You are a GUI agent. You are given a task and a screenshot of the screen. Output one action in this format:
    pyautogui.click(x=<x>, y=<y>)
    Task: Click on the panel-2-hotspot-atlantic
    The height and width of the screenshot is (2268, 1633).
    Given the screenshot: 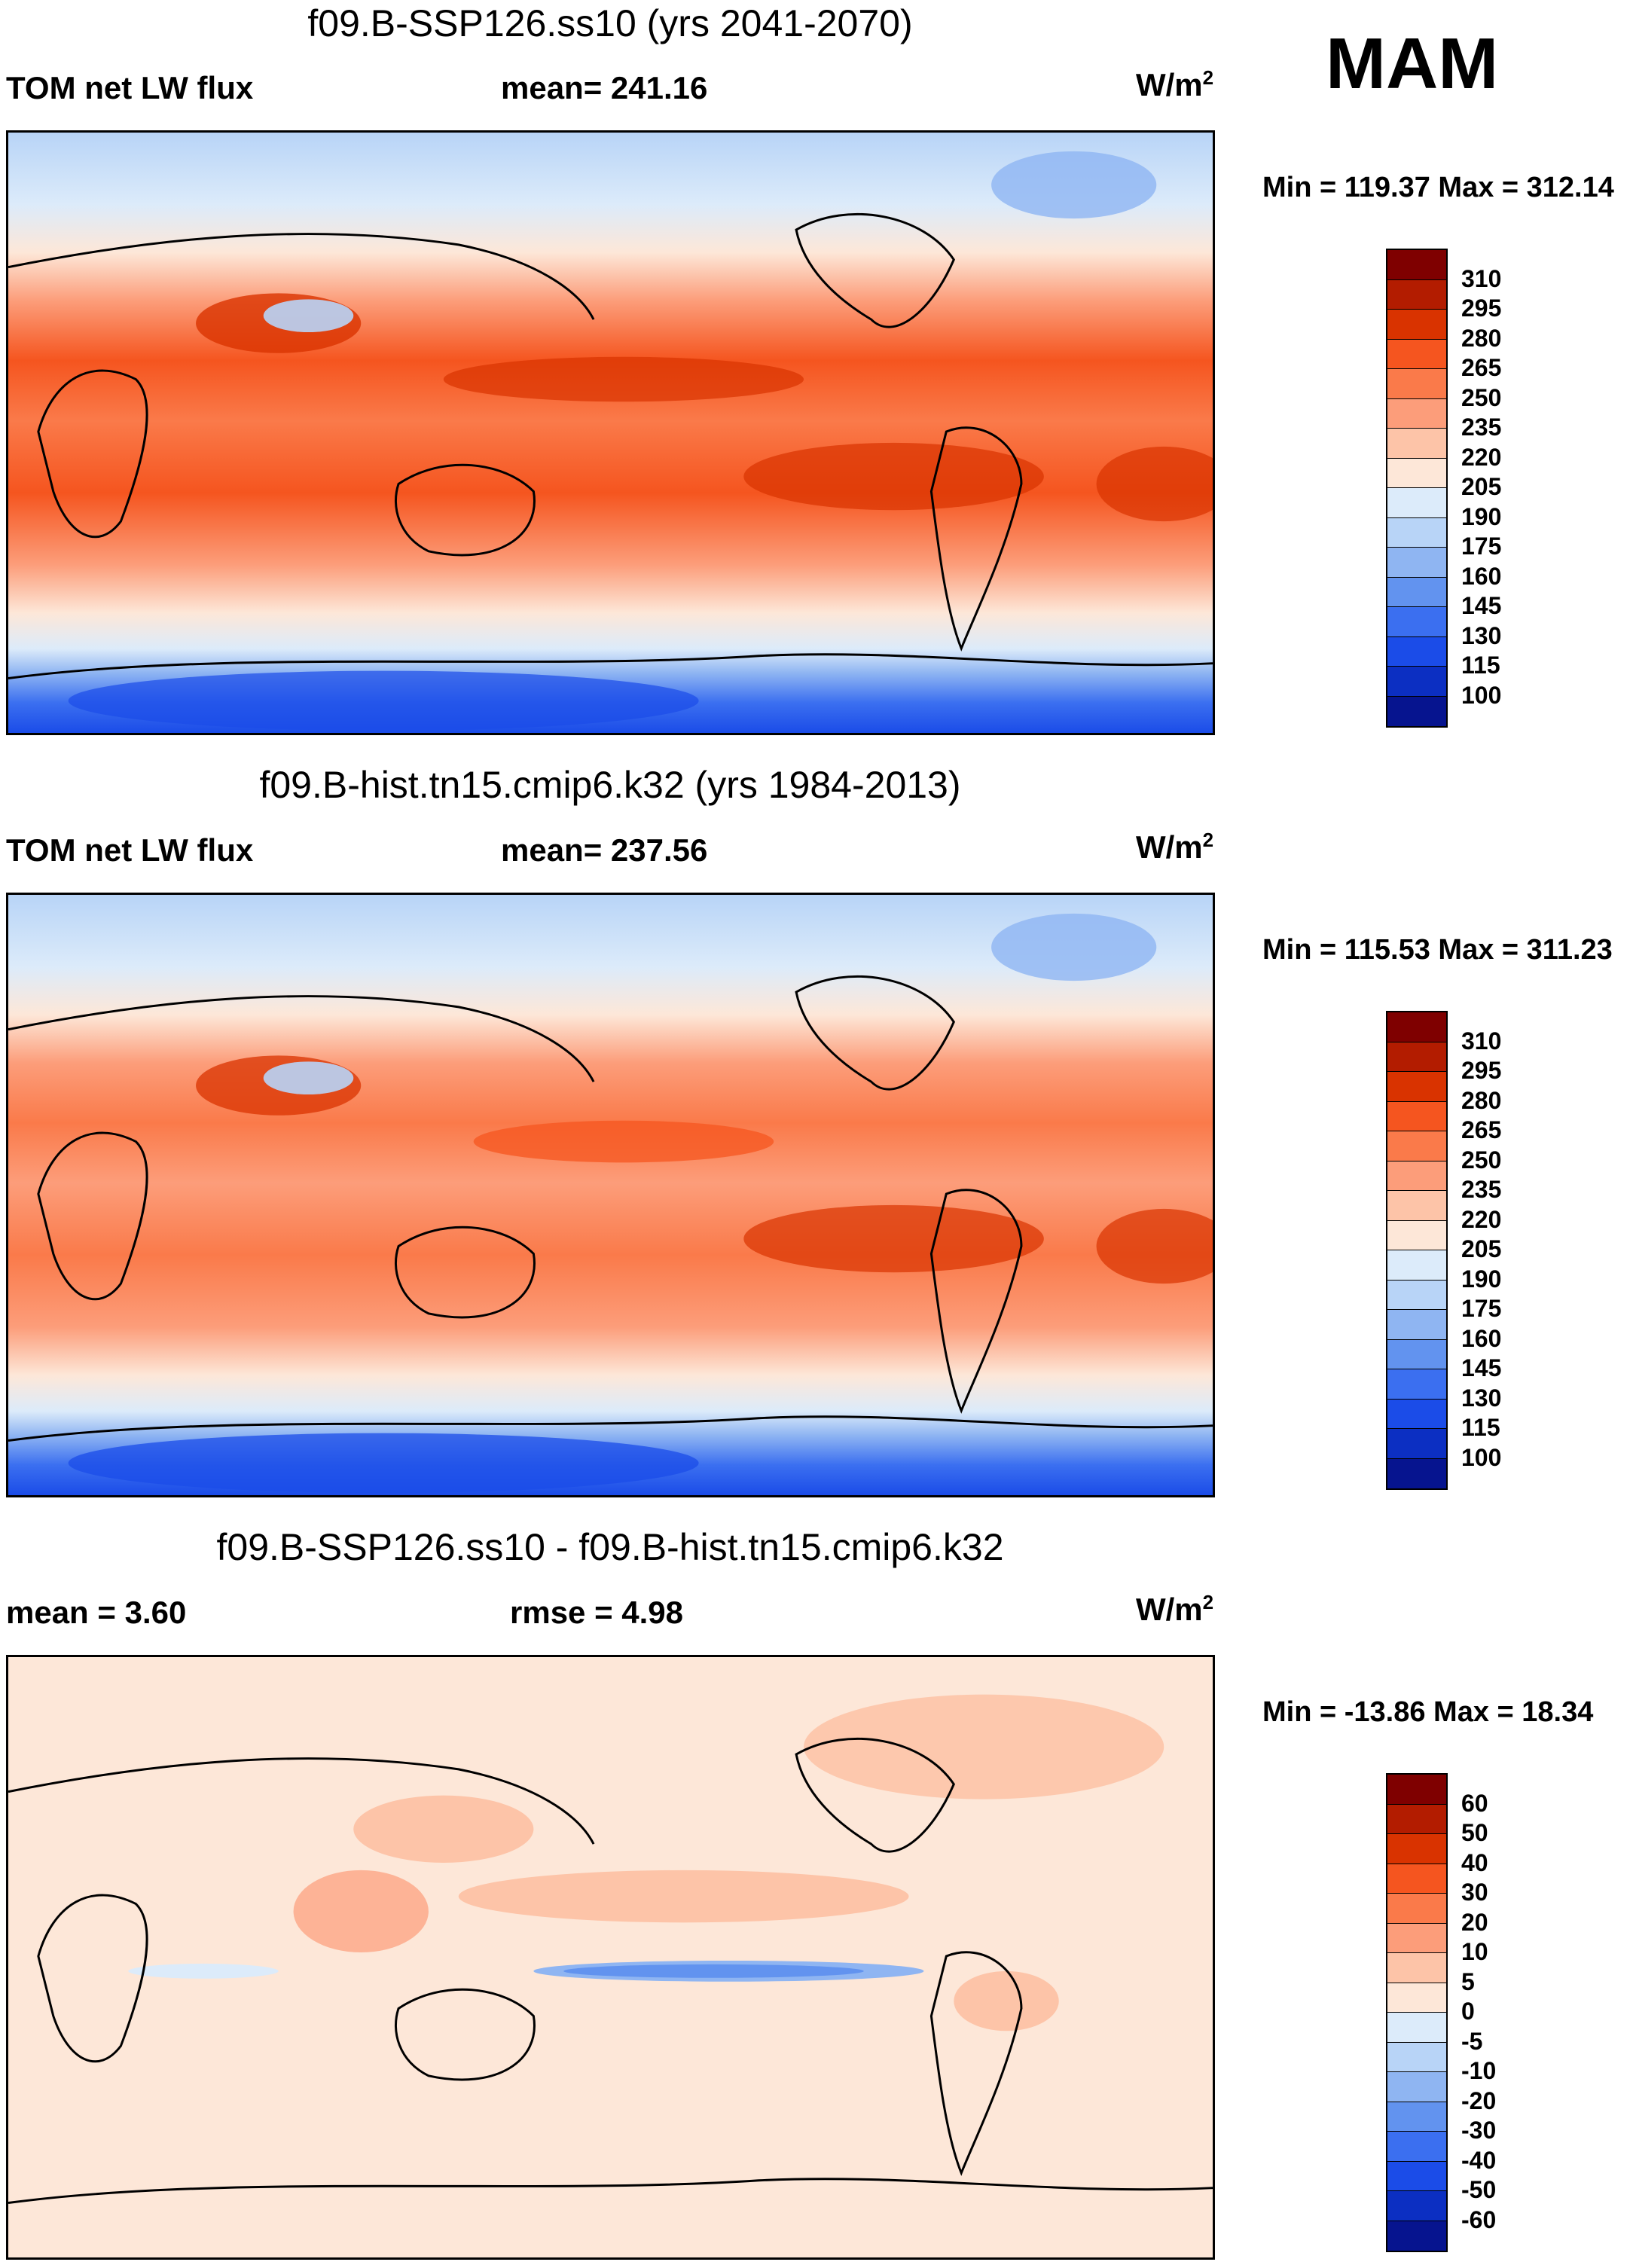 What is the action you would take?
    pyautogui.click(x=1164, y=1246)
    